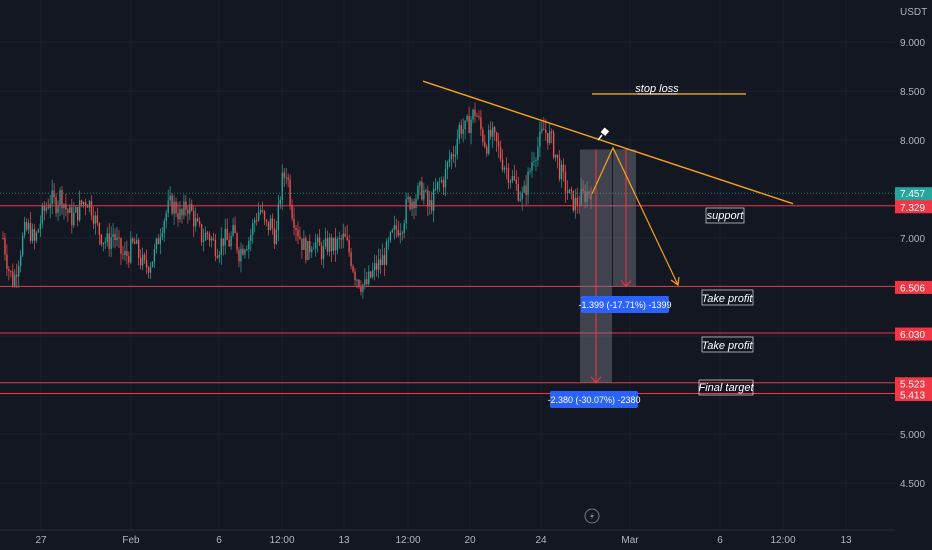  Describe the element at coordinates (657, 89) in the screenshot. I see `stop-loss-label: stop loss` at that location.